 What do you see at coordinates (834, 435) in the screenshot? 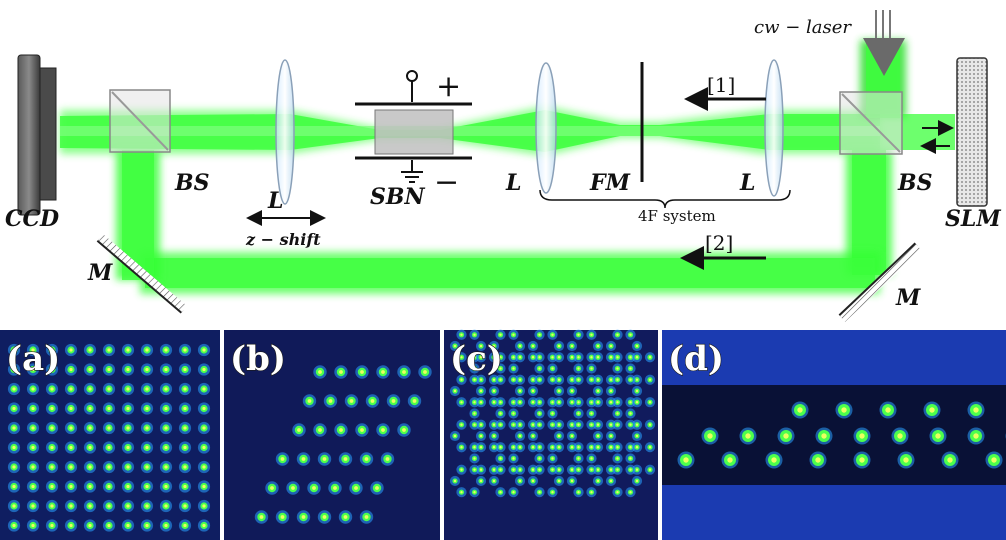
I see `panel-d-ribbon-lattice: (d)` at bounding box center [834, 435].